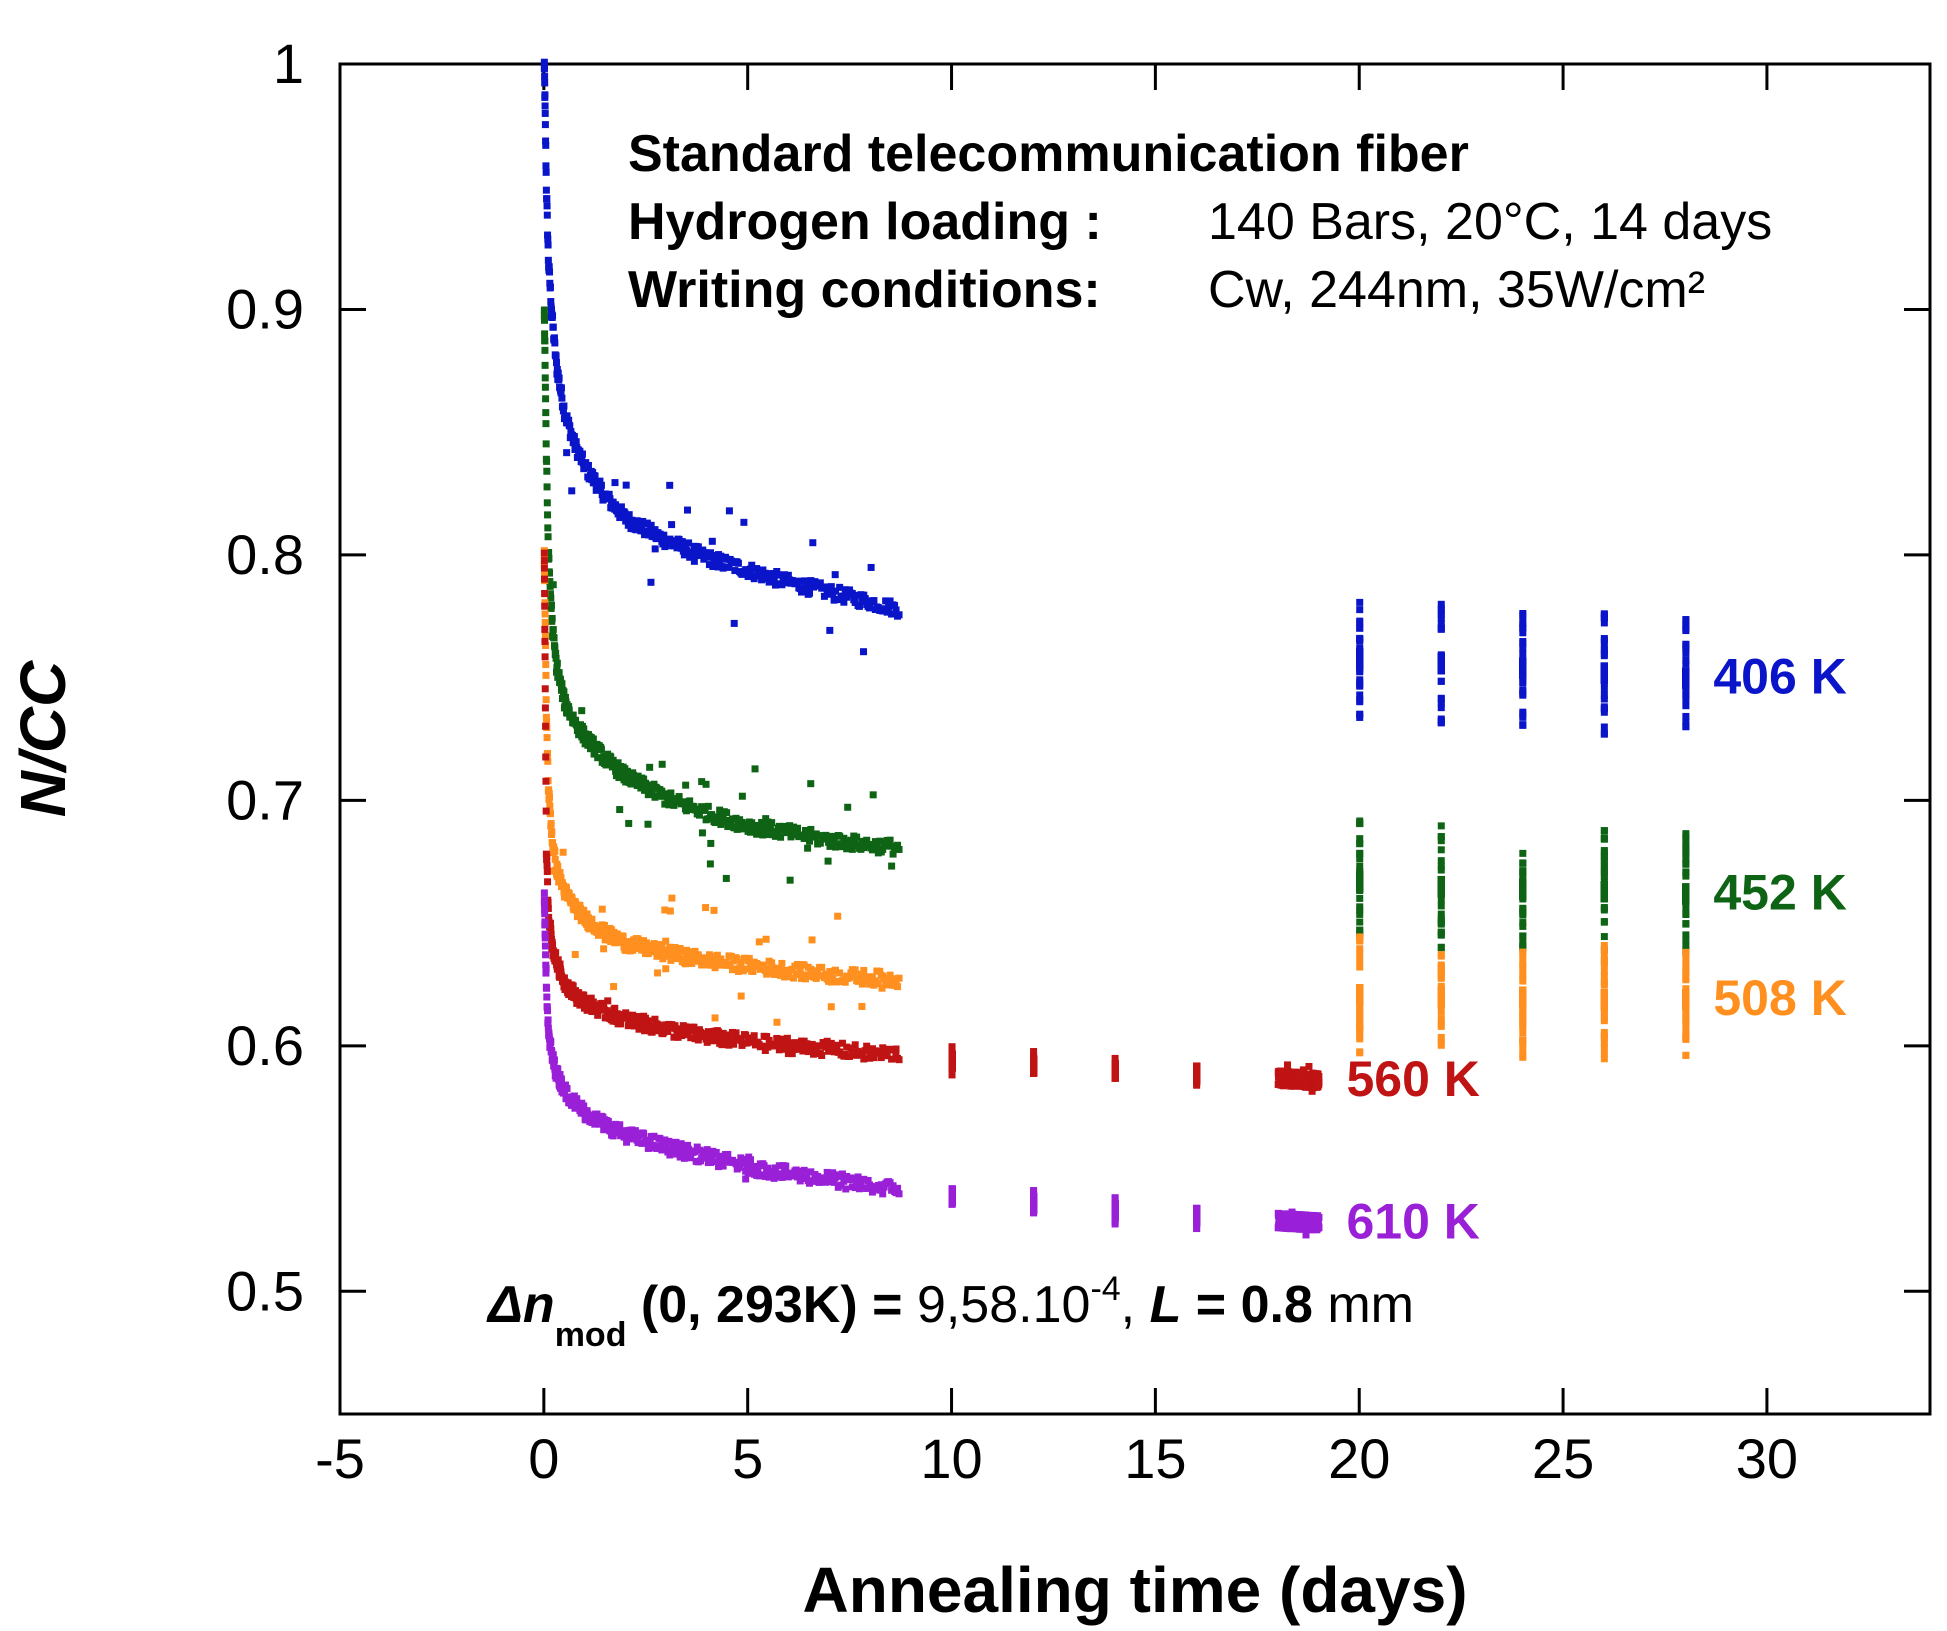 The width and height of the screenshot is (1947, 1631). I want to click on x-tick-label: 0, so click(543, 1458).